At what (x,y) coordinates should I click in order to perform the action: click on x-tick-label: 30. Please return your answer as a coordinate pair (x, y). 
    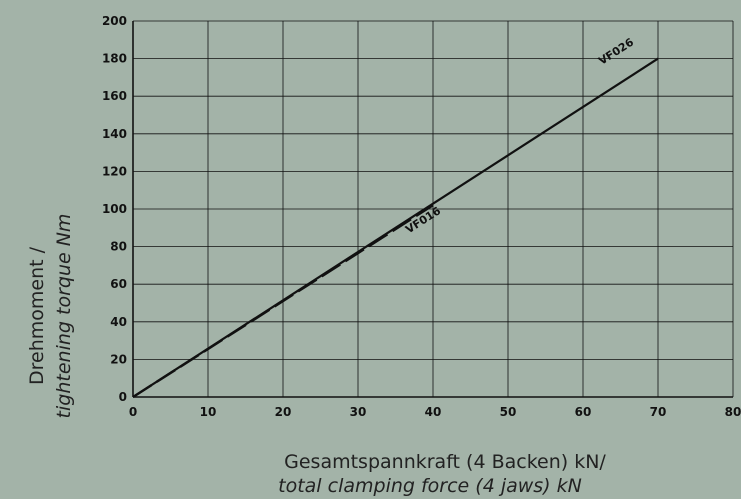
    Looking at the image, I should click on (358, 412).